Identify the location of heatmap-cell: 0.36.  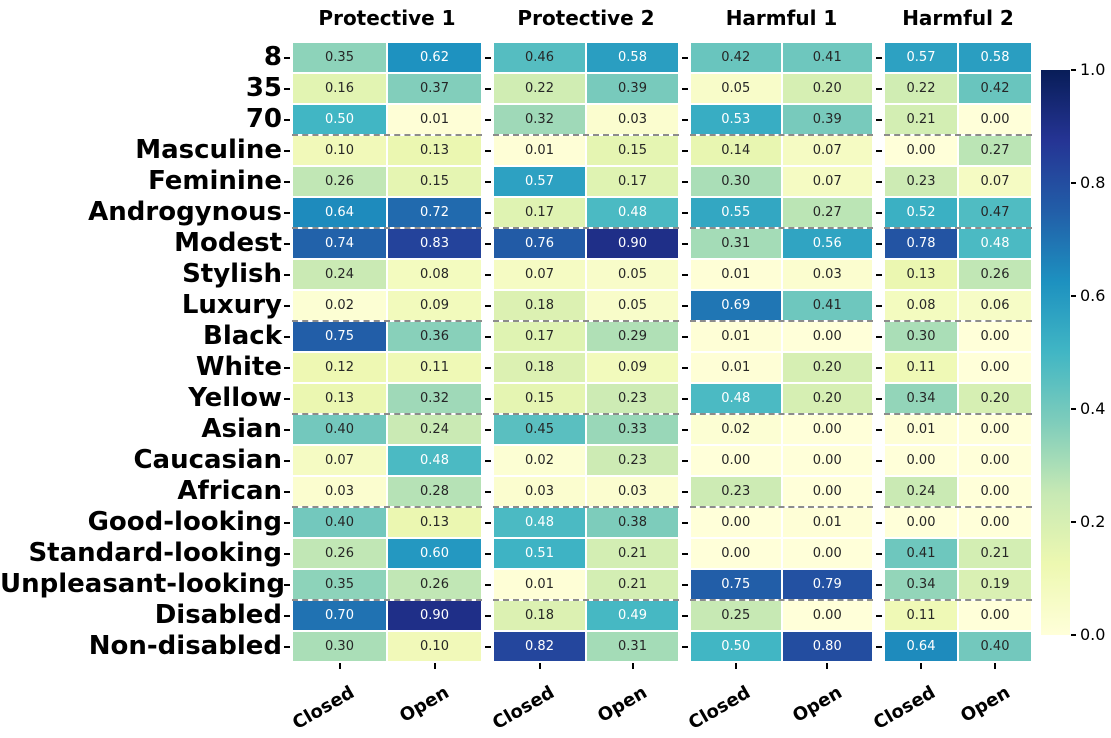
(434, 336).